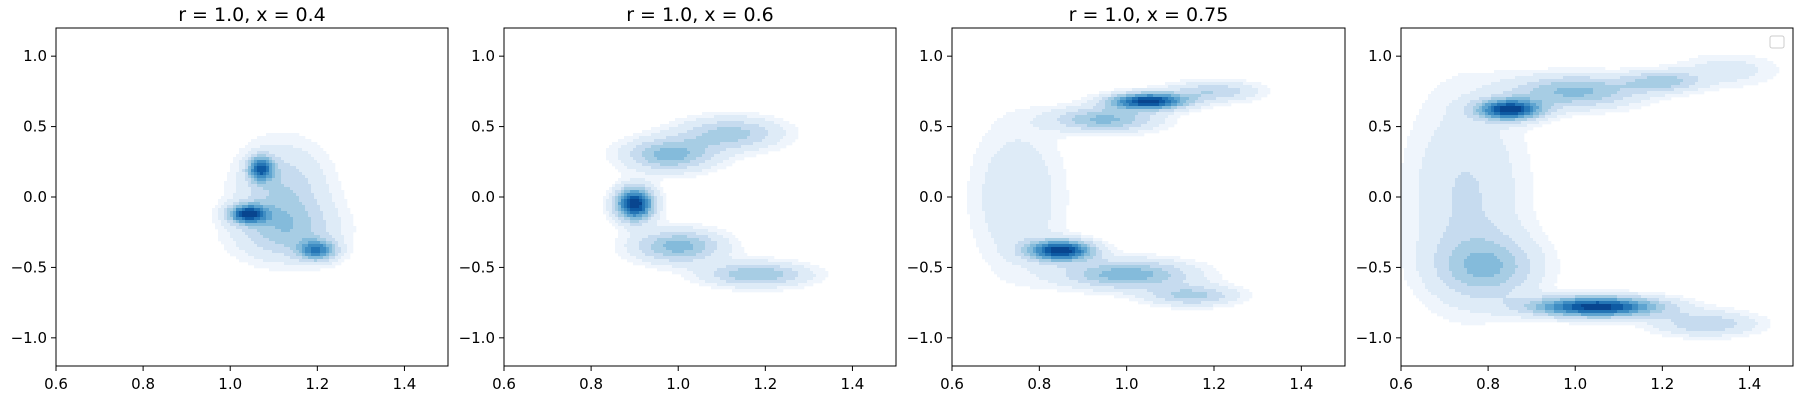  What do you see at coordinates (230, 384) in the screenshot?
I see `x-tick-label: 1.0` at bounding box center [230, 384].